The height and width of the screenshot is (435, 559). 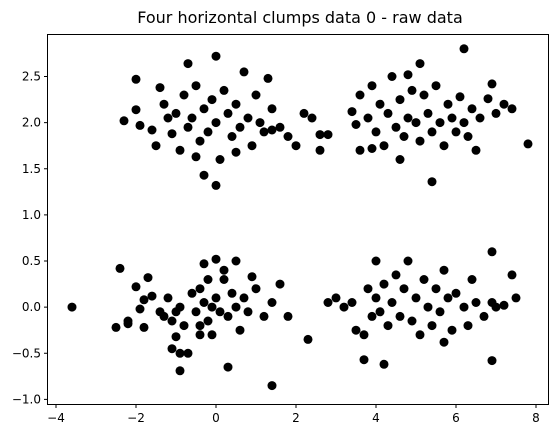 What do you see at coordinates (30, 238) in the screenshot?
I see `y-axis-ticks: −1.0 −0.5 0.0 0.5 1.0 1.5 2.0 2.5` at bounding box center [30, 238].